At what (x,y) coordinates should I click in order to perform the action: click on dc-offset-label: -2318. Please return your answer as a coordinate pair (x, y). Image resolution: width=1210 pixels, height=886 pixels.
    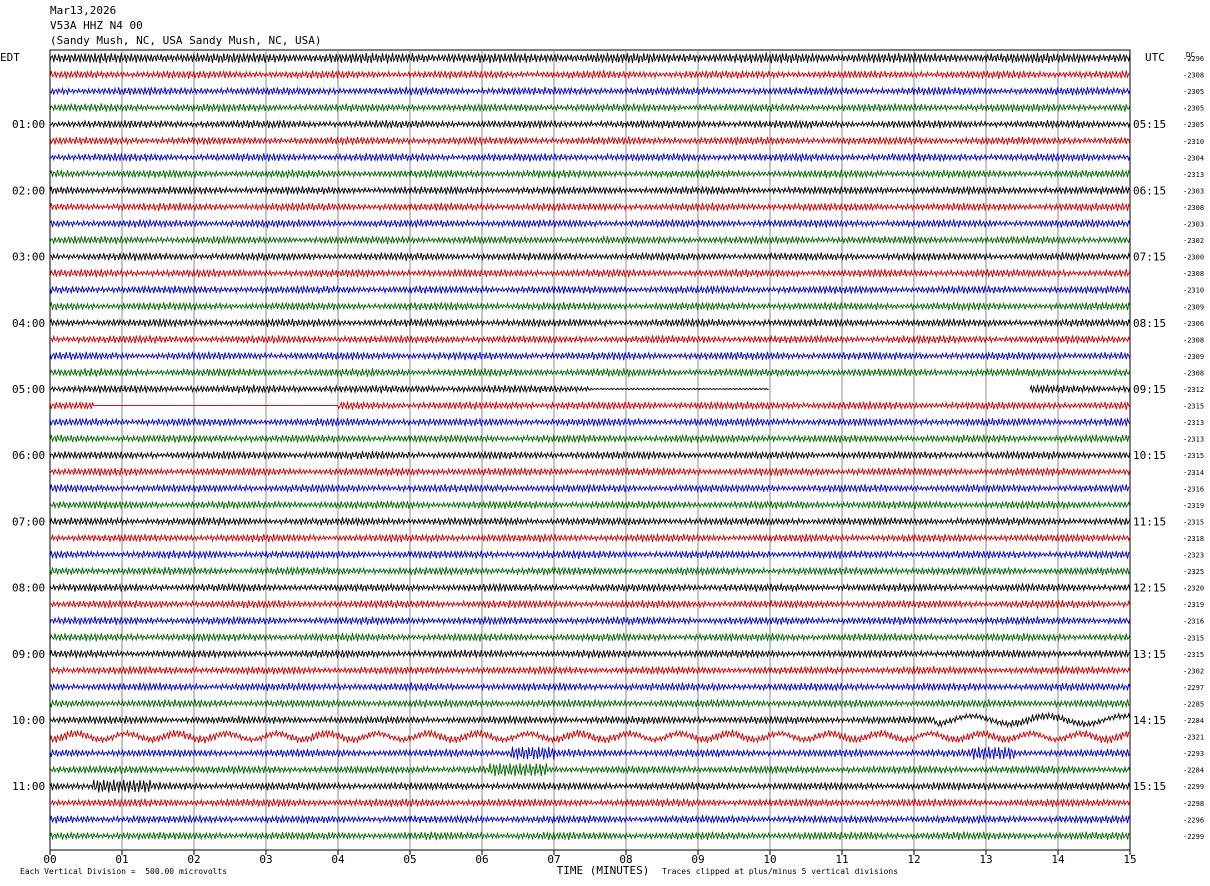
    Looking at the image, I should click on (1193, 539).